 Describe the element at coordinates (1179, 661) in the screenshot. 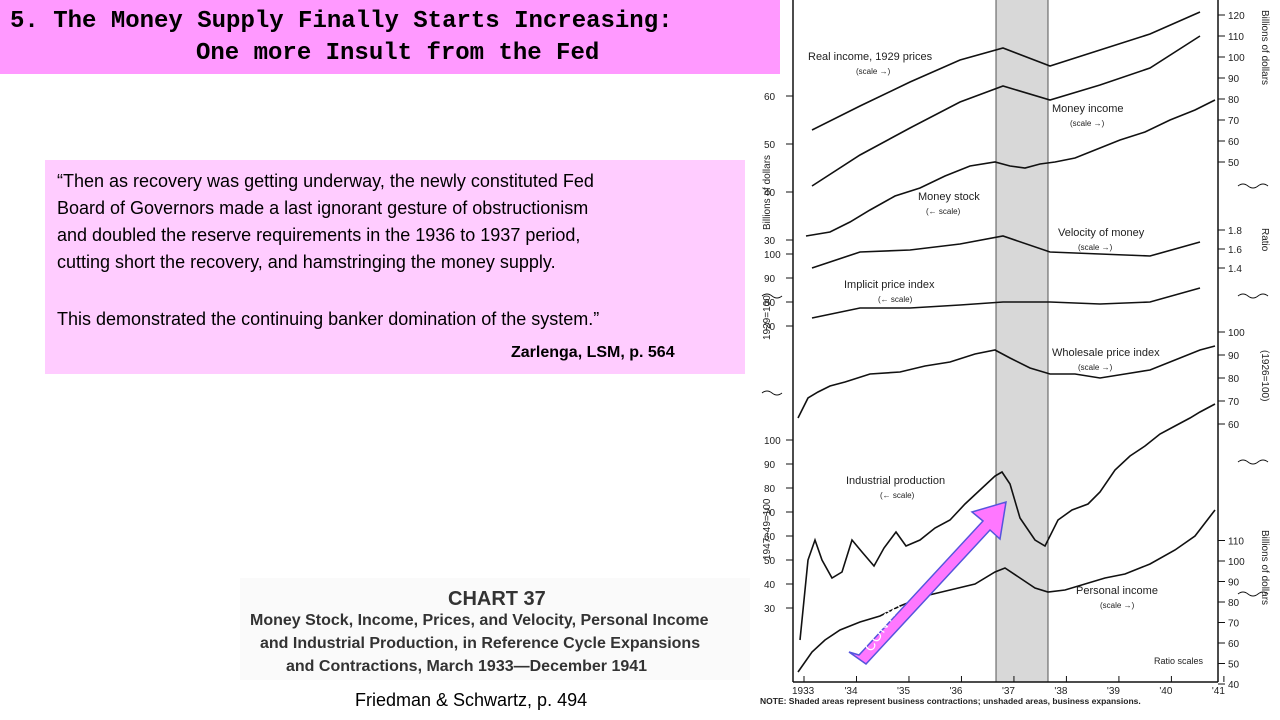

I see `ratio-scales-note: Ratio scales` at that location.